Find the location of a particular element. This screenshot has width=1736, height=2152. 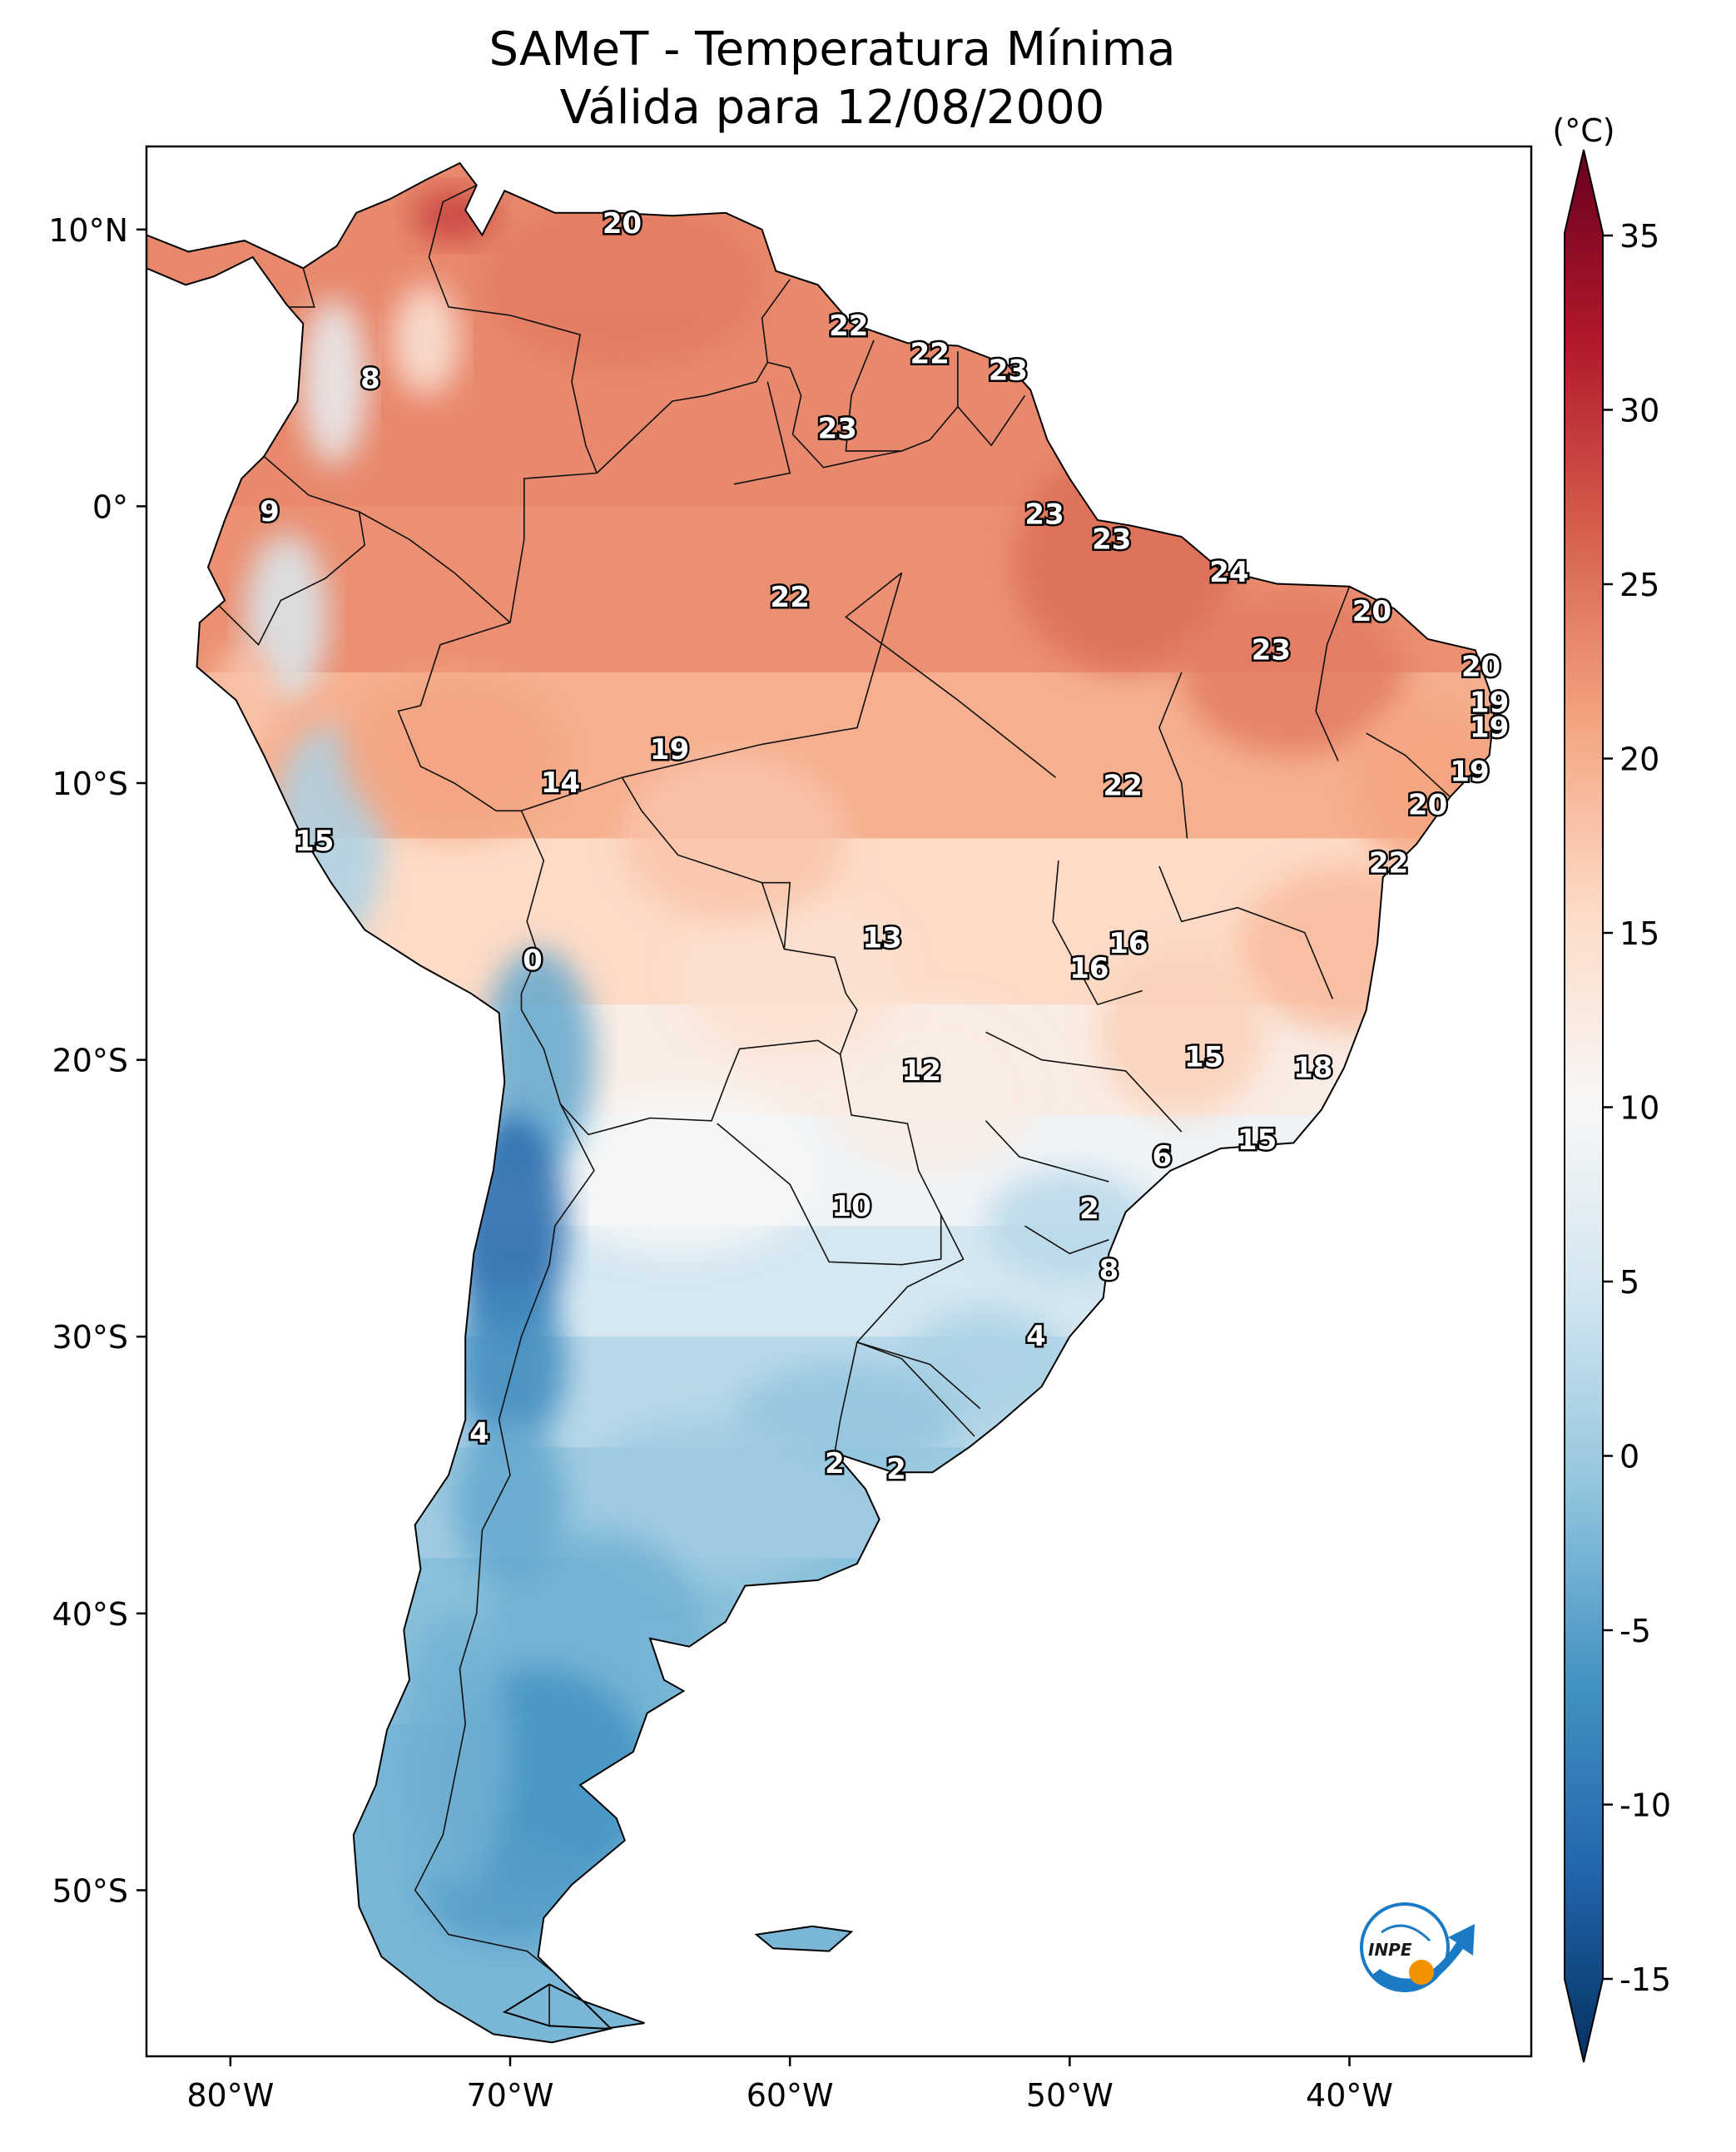

inpe-logo: INPE is located at coordinates (1417, 1947).